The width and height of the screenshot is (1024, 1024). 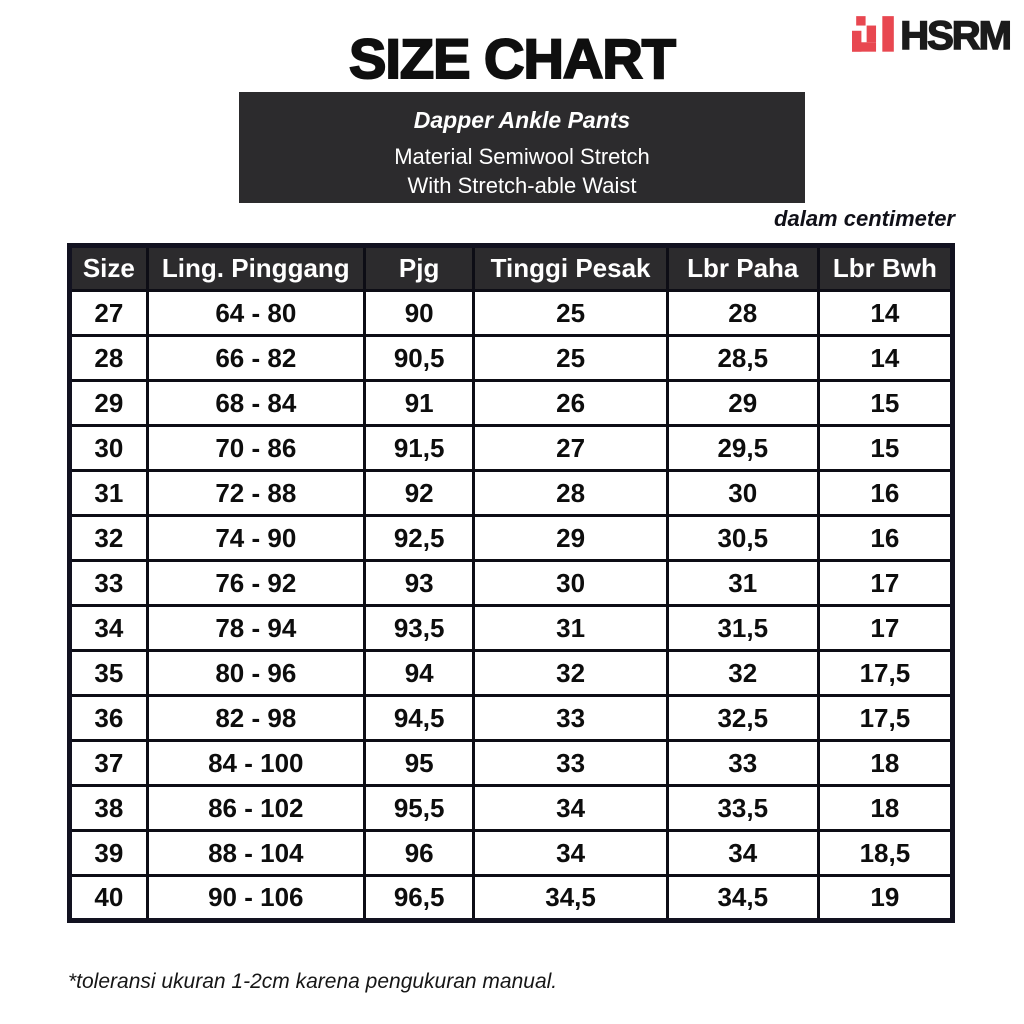 I want to click on table-cell: 93,5, so click(x=419, y=628).